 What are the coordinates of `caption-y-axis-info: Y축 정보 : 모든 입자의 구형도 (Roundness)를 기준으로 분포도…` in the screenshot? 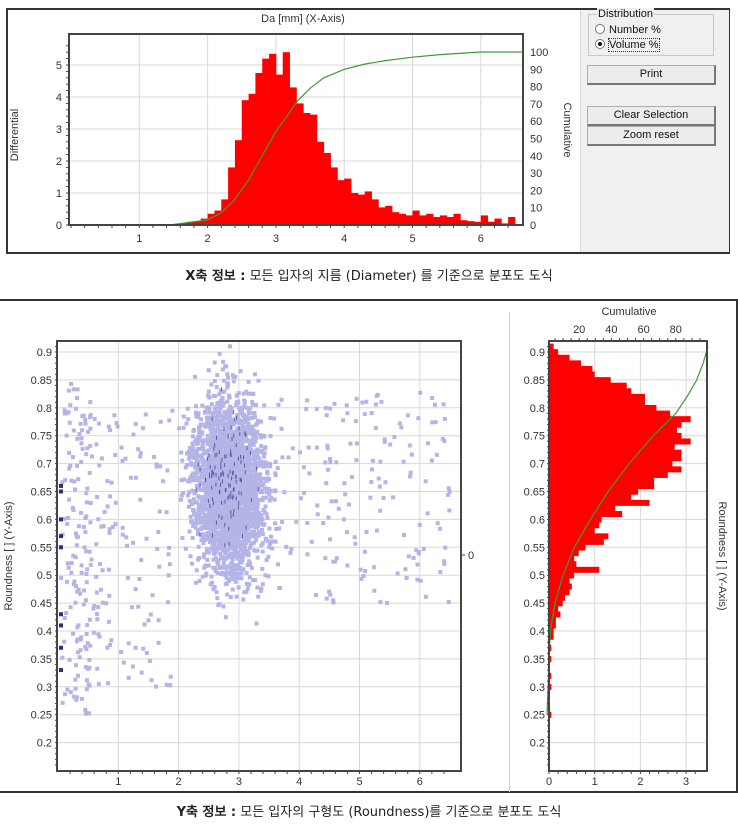 It's located at (369, 810).